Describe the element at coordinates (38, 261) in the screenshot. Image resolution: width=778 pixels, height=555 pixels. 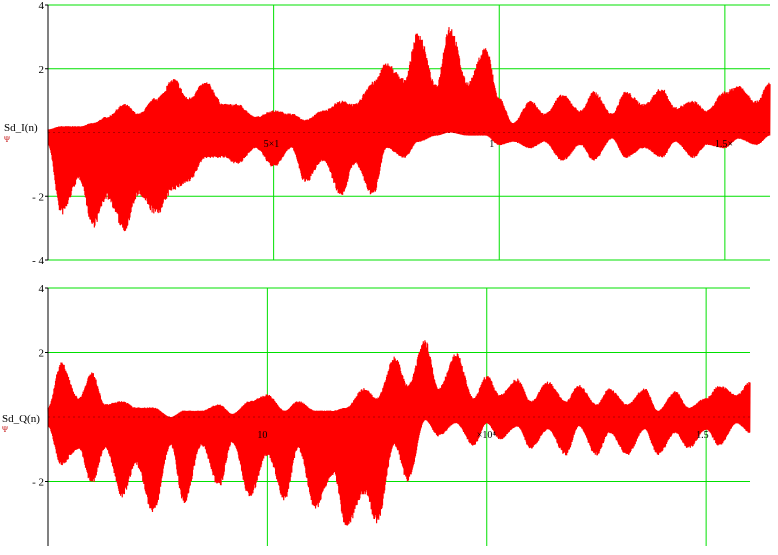
I see `y-tick-label-top-3: - 4` at that location.